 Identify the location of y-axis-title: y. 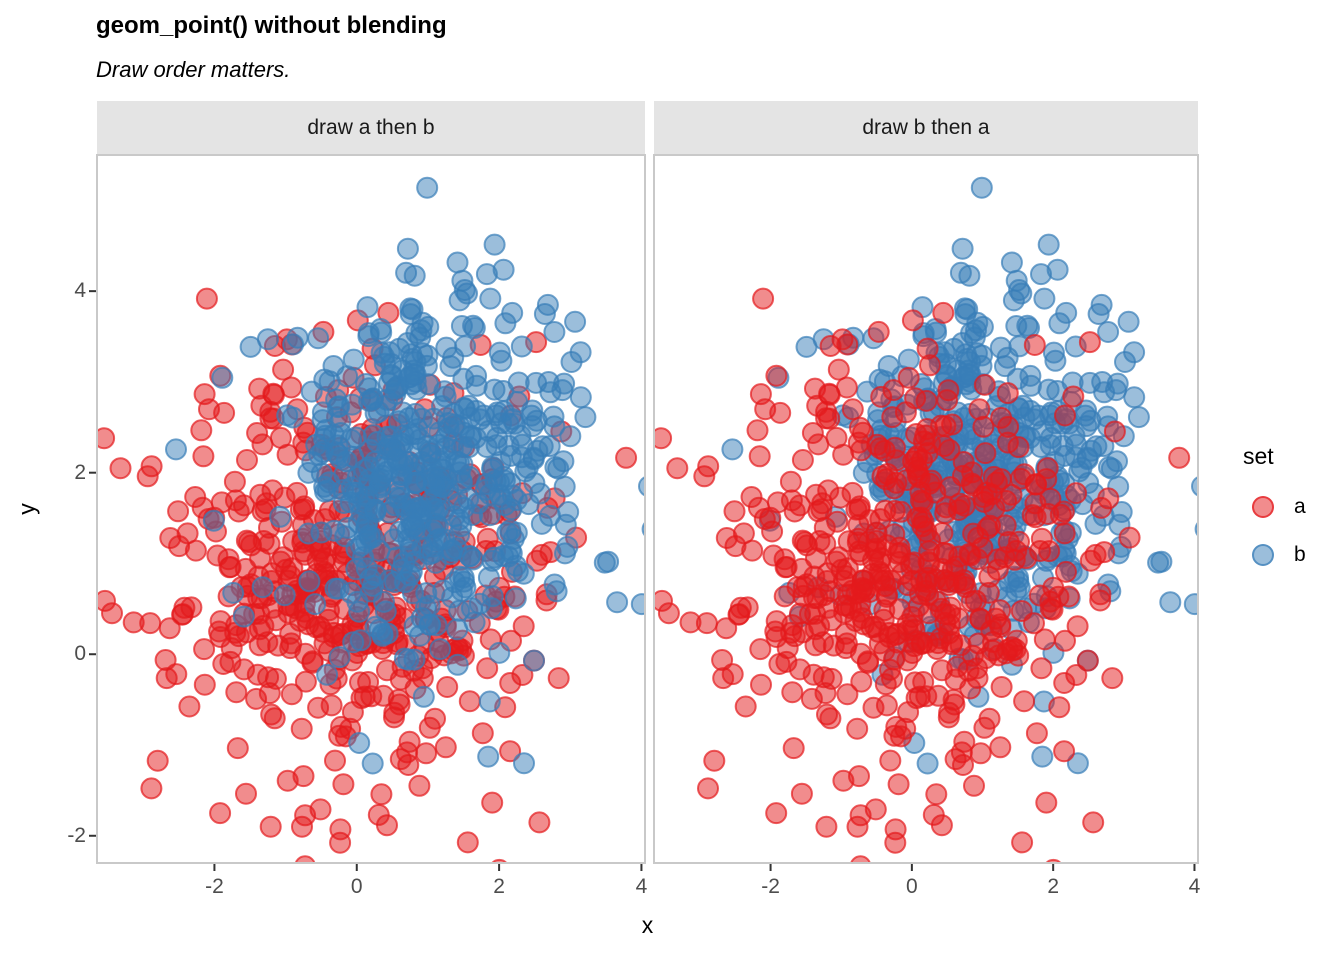
(26, 509).